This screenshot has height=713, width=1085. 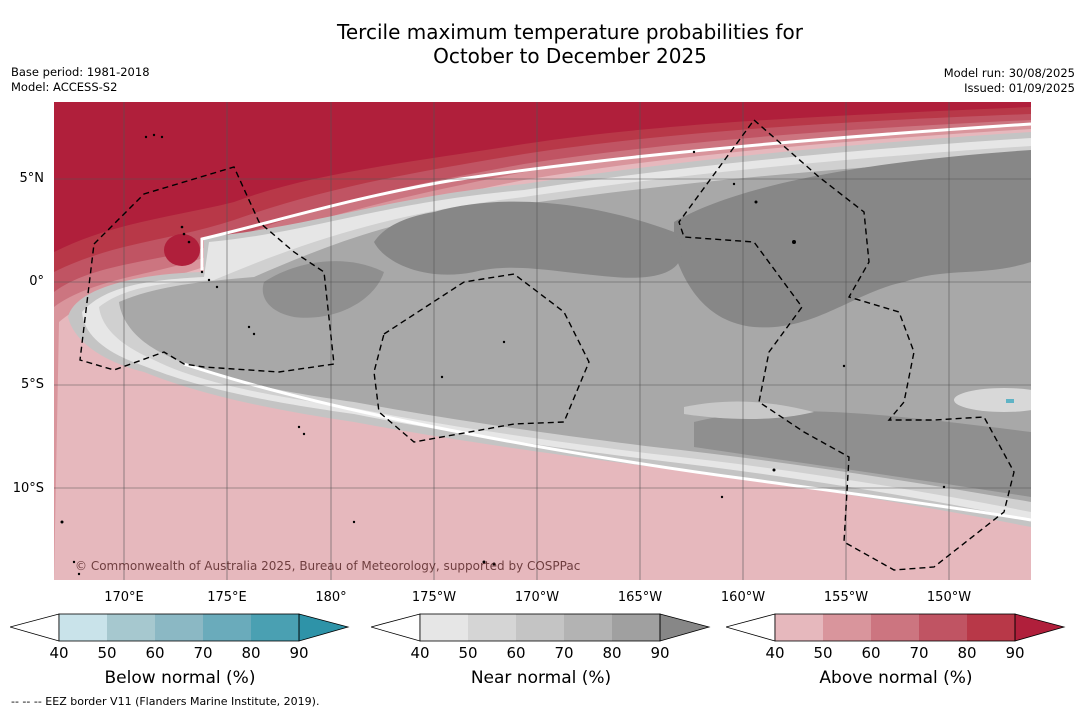 What do you see at coordinates (967, 653) in the screenshot?
I see `above-tick-80: 80` at bounding box center [967, 653].